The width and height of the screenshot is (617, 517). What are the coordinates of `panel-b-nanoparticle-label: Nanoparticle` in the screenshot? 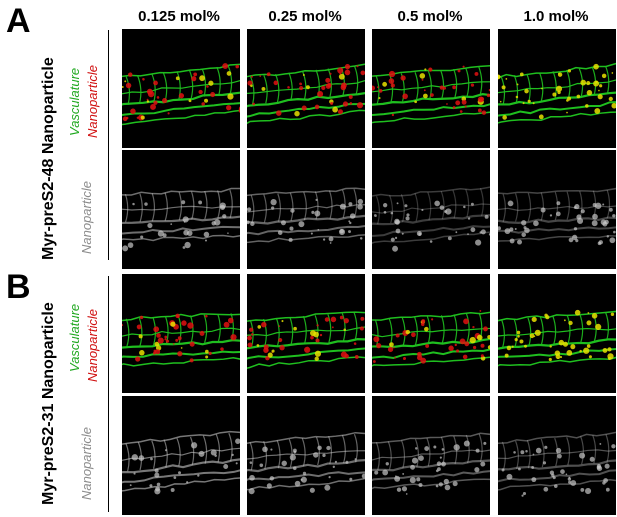 It's located at (92, 345).